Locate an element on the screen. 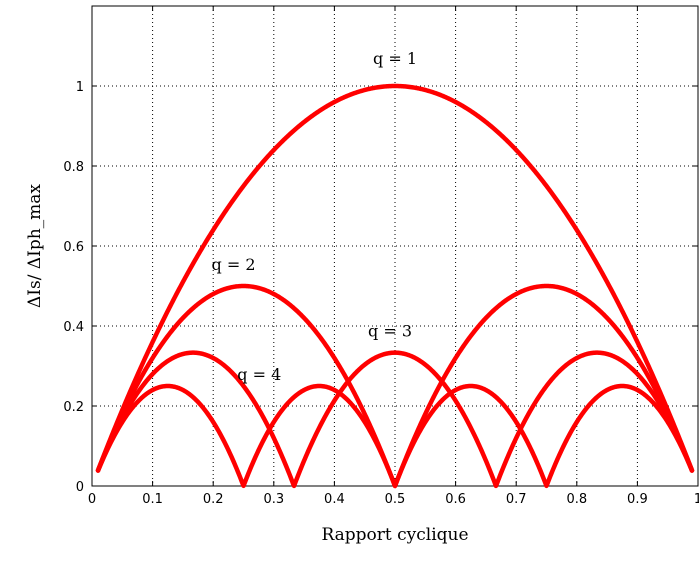 The image size is (699, 563). y-axis-label: ΔIs/ ΔIph_max is located at coordinates (35, 246).